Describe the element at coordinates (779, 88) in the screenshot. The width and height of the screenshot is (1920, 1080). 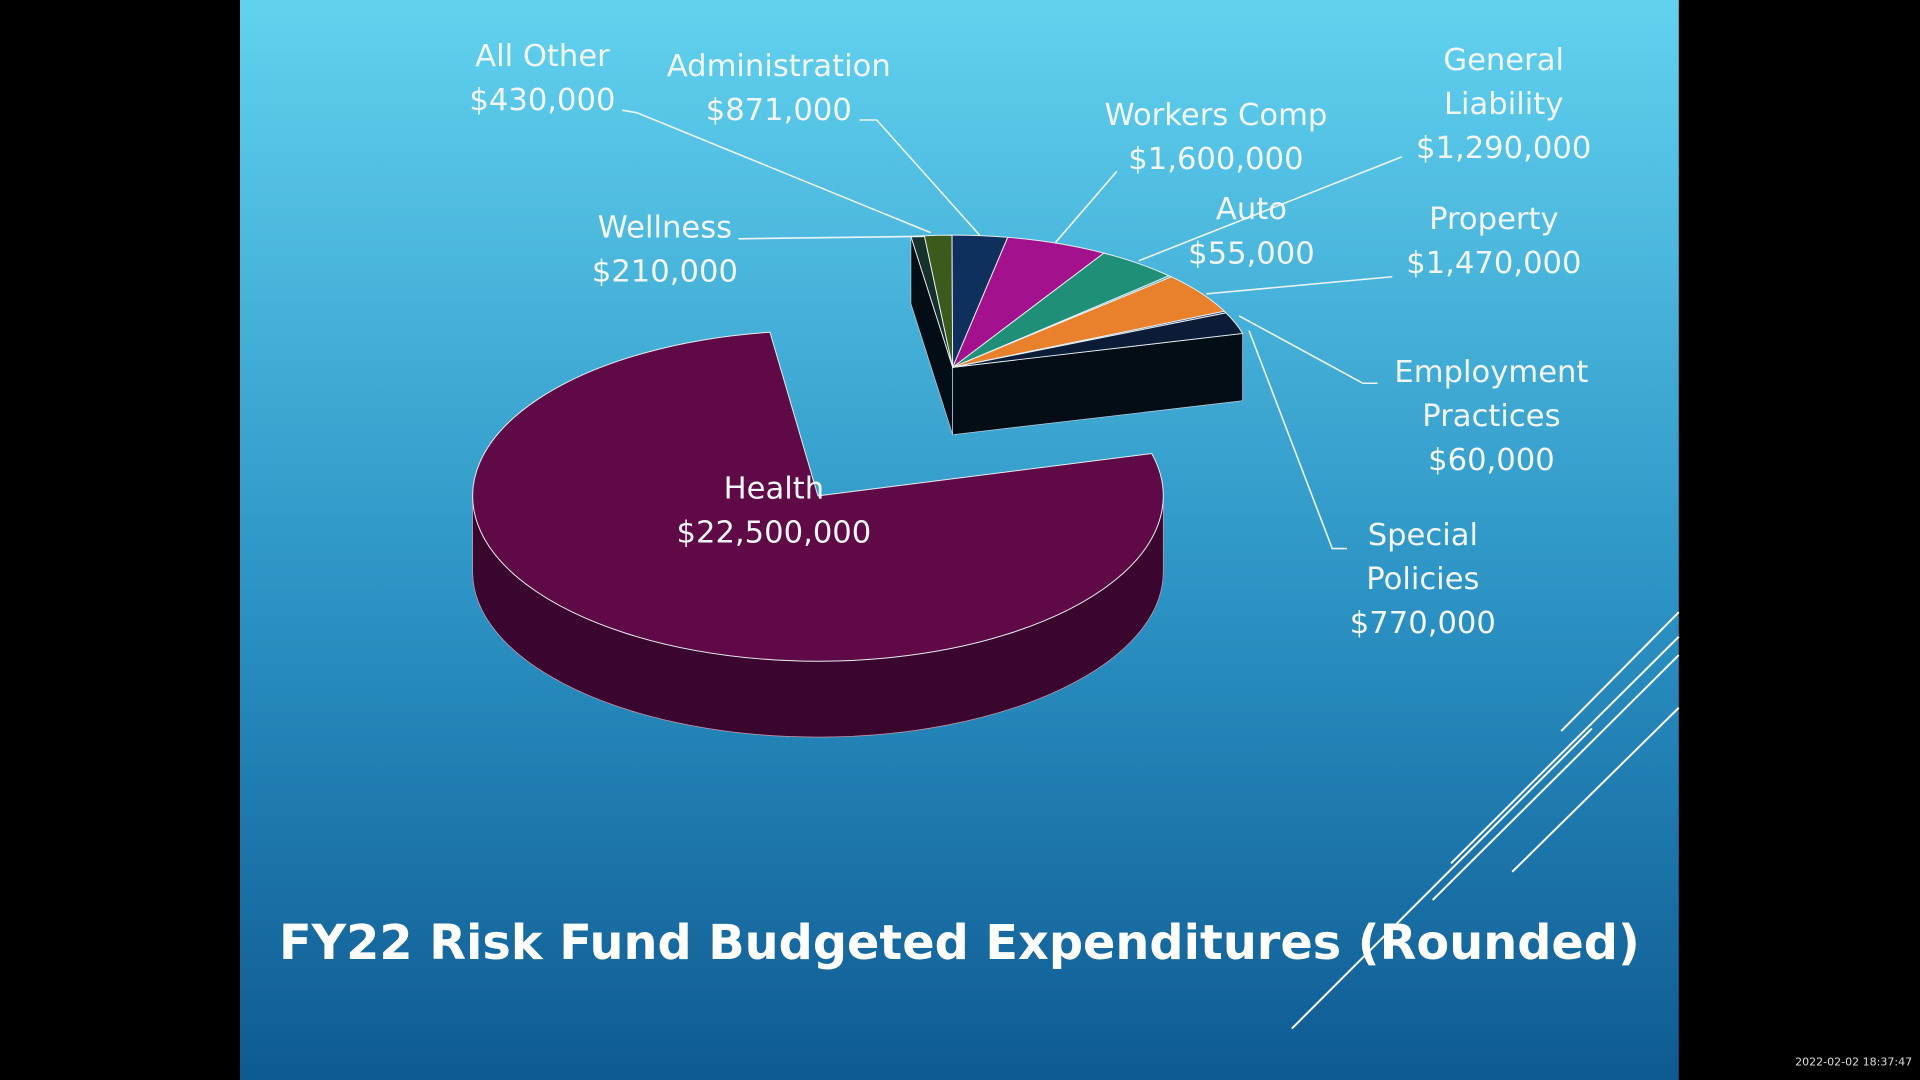
I see `data-label: Administration $871,000` at that location.